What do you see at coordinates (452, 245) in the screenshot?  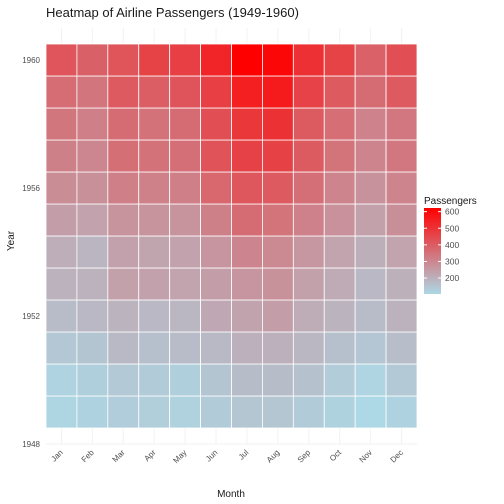 I see `legend-tick-label: 400` at bounding box center [452, 245].